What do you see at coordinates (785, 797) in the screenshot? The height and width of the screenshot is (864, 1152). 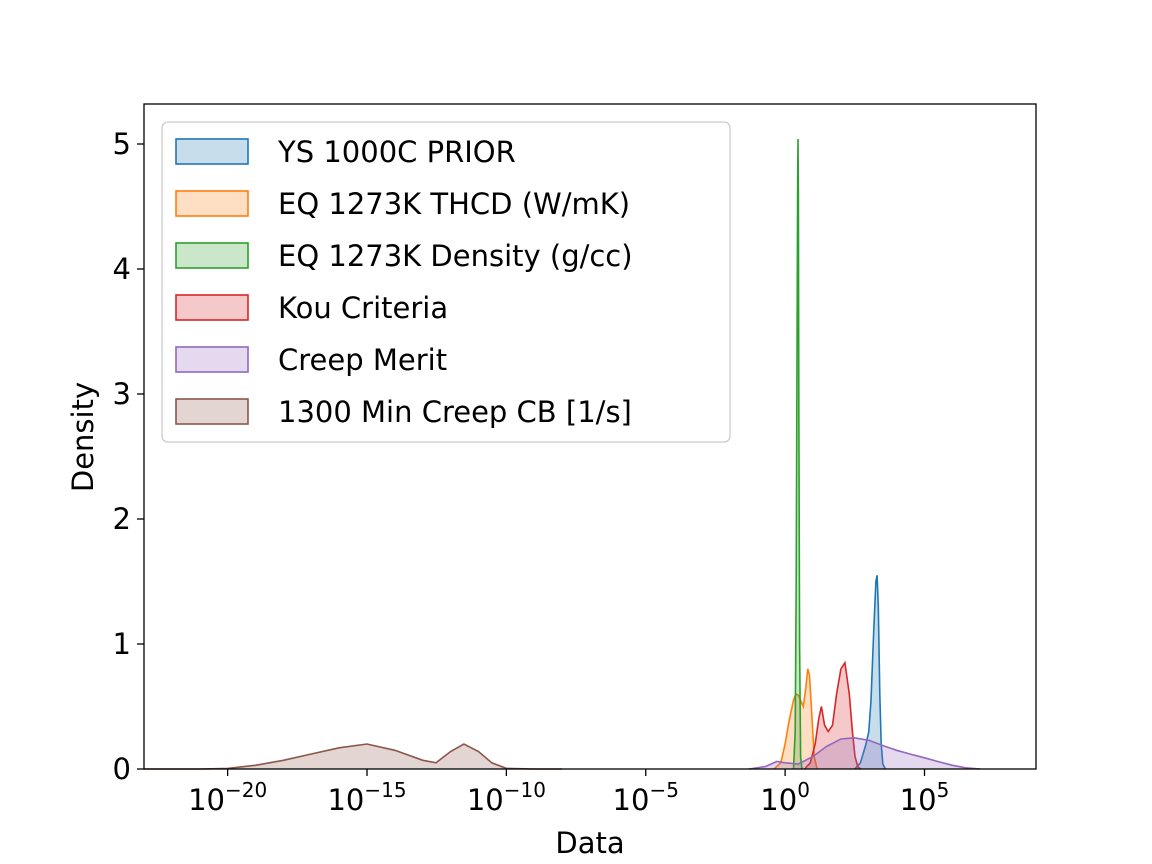 I see `x-tick-label: 10⁰` at bounding box center [785, 797].